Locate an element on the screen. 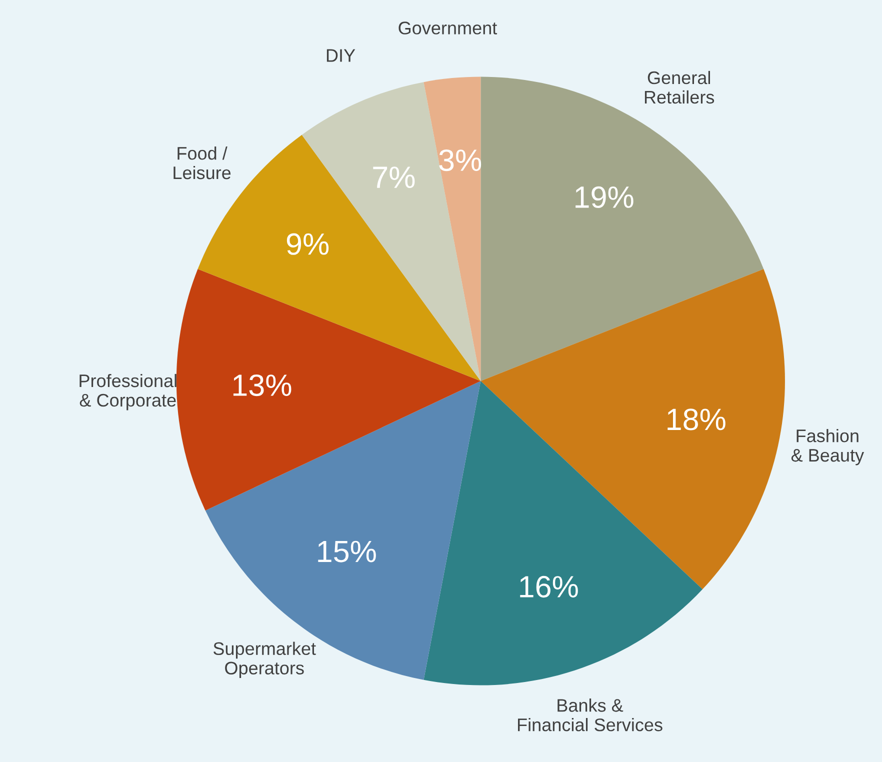 The width and height of the screenshot is (882, 762). slice-label: DIY is located at coordinates (341, 55).